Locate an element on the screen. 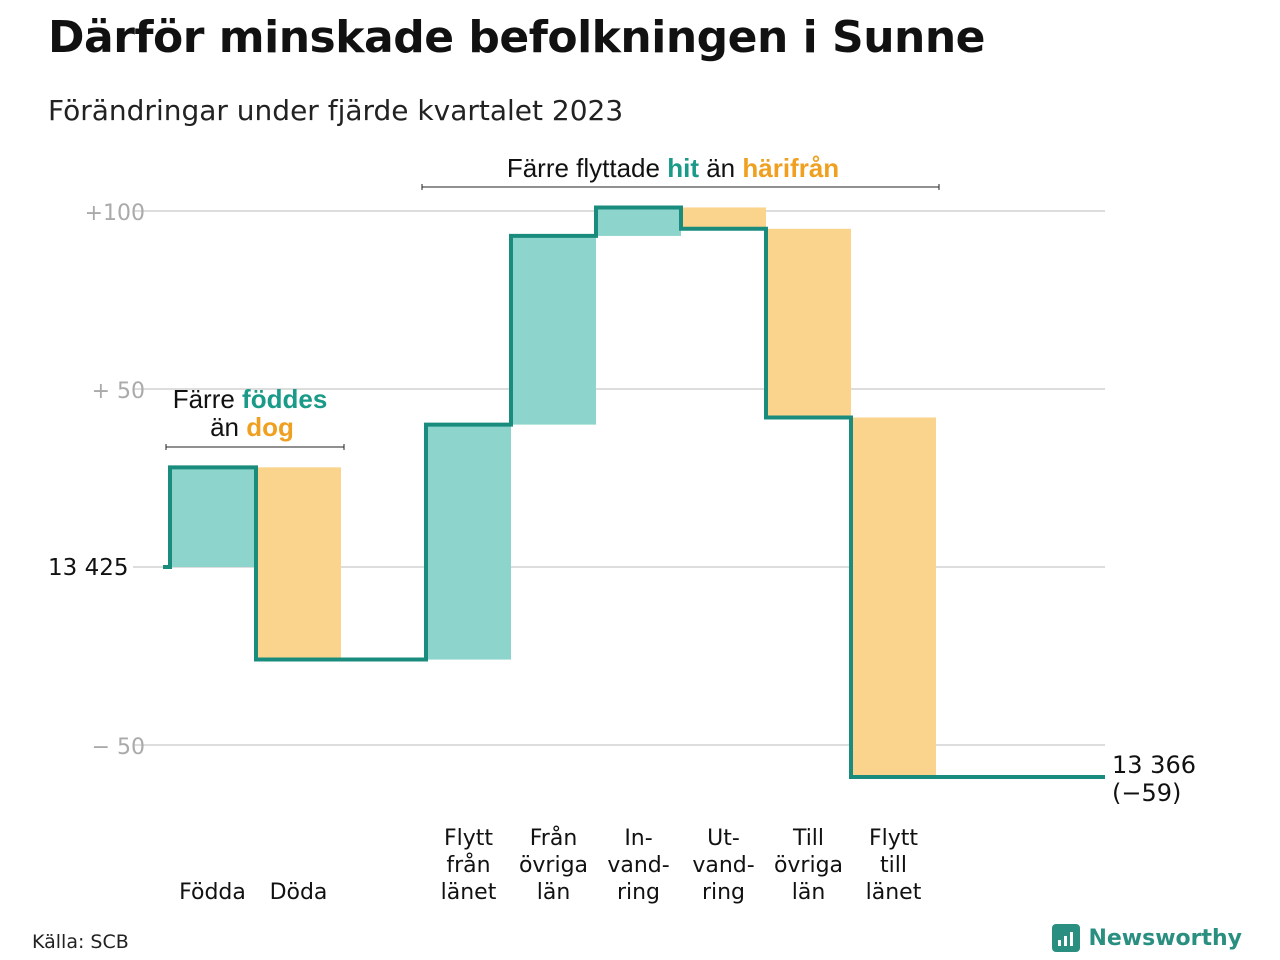  x-category-label: Från övriga län is located at coordinates (553, 865).